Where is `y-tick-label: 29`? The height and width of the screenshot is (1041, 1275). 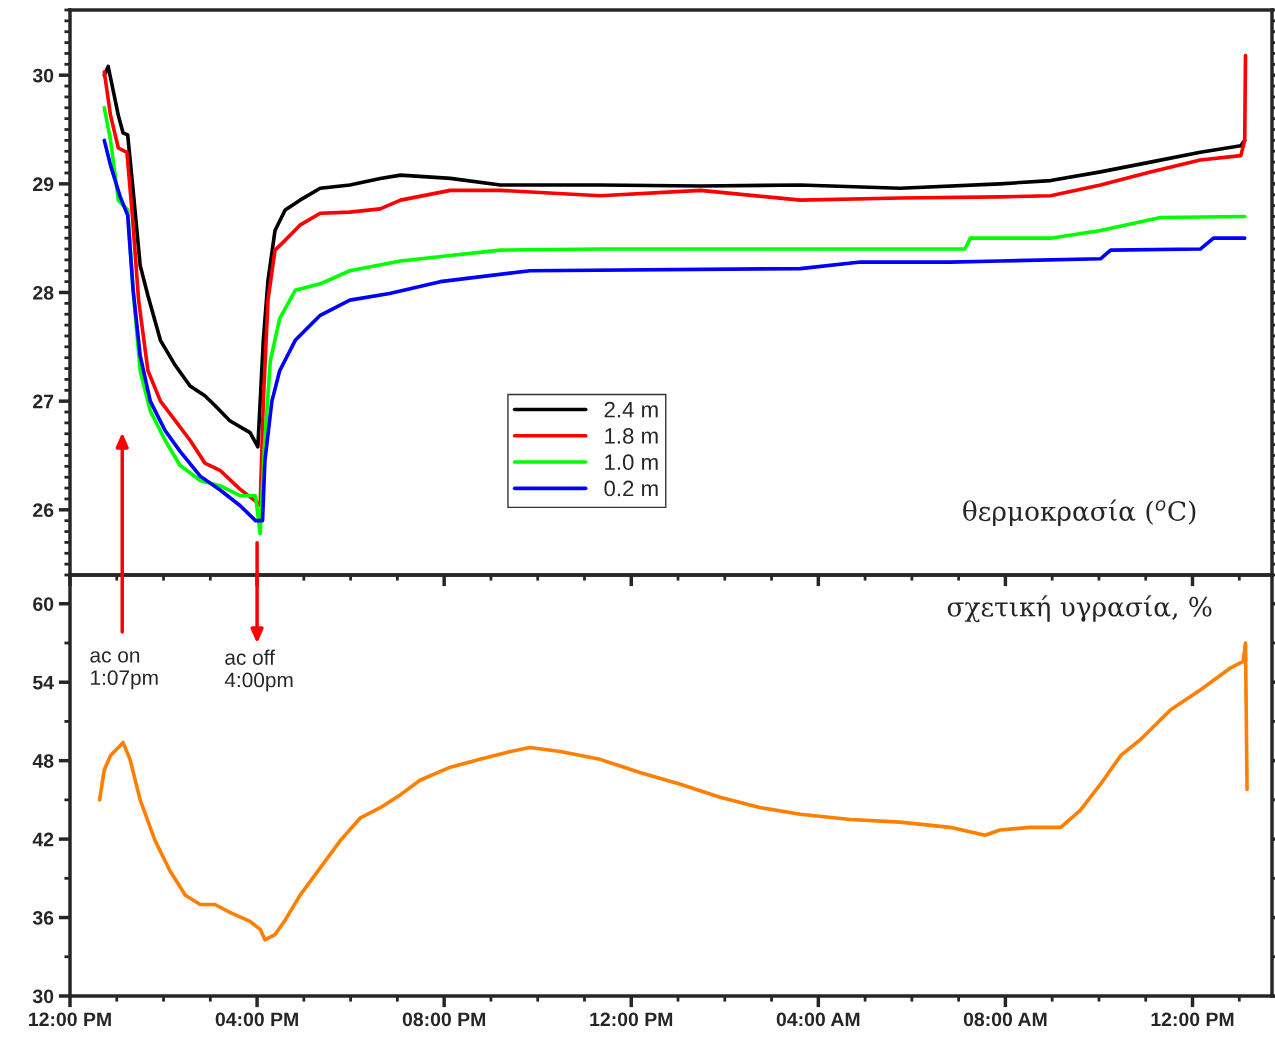
y-tick-label: 29 is located at coordinates (43, 184).